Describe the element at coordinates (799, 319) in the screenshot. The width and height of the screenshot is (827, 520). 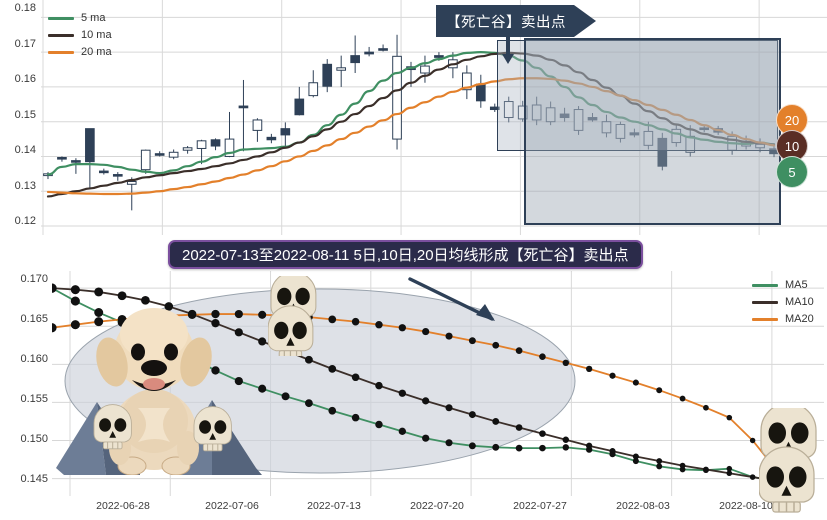
I see `legend-label: MA20` at that location.